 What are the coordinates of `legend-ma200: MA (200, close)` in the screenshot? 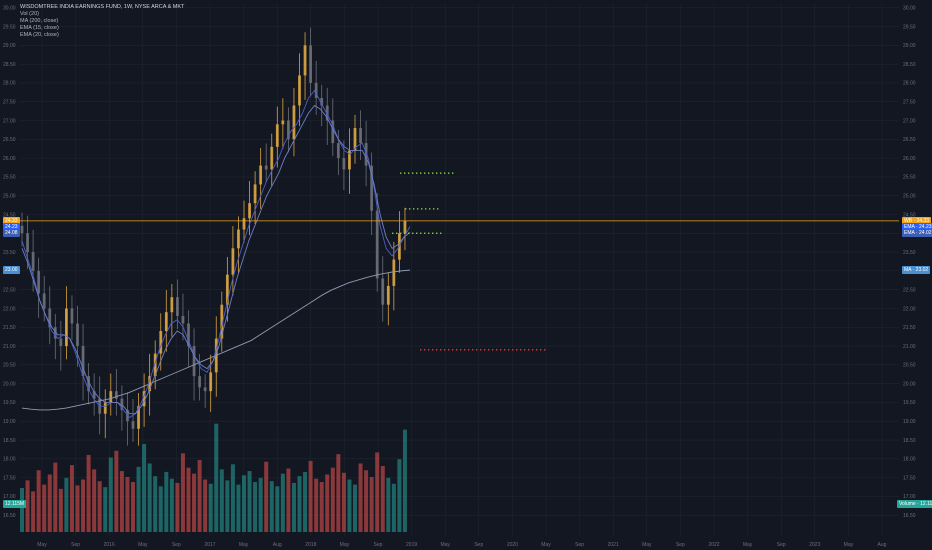 It's located at (39, 21).